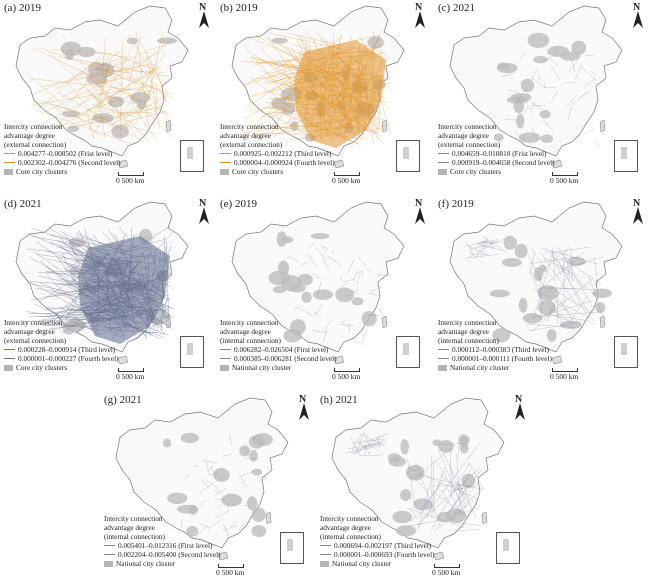 The width and height of the screenshot is (650, 584). I want to click on legend-title: (external connection), so click(251, 144).